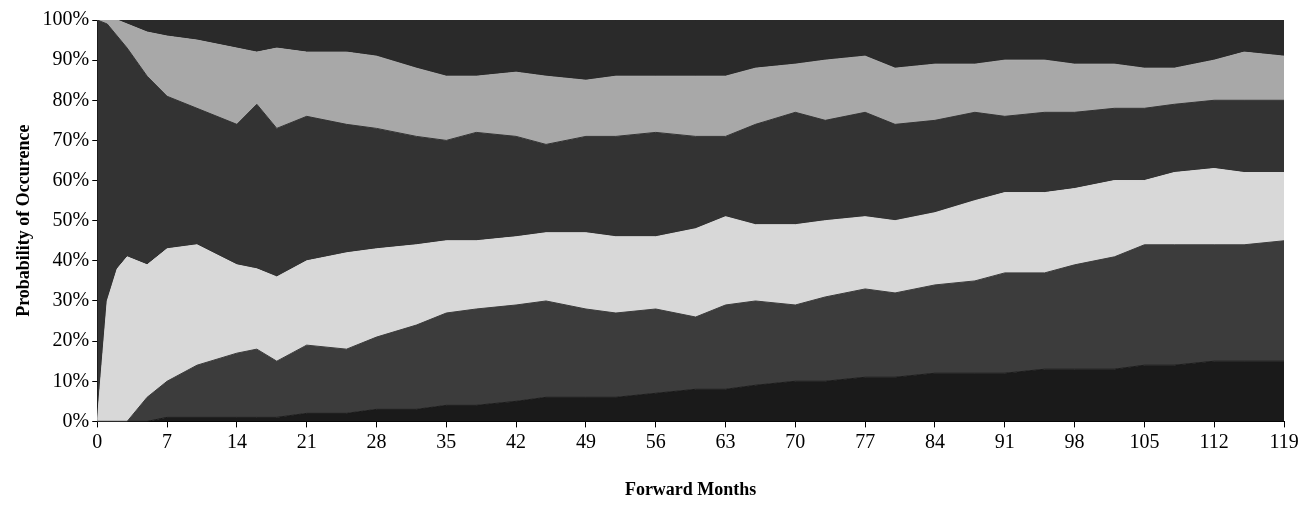 The image size is (1302, 515). Describe the element at coordinates (236, 440) in the screenshot. I see `x-tick-label: 14` at that location.